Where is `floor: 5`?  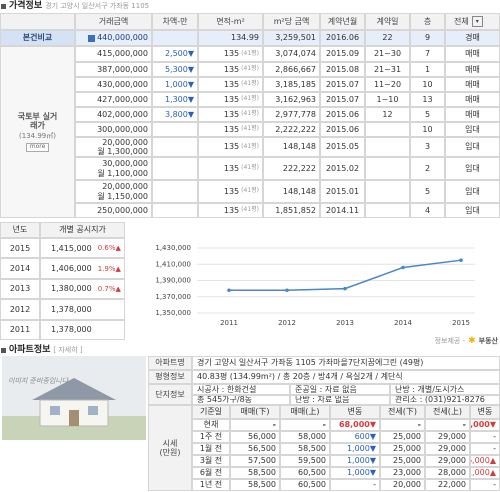 floor: 5 is located at coordinates (427, 191).